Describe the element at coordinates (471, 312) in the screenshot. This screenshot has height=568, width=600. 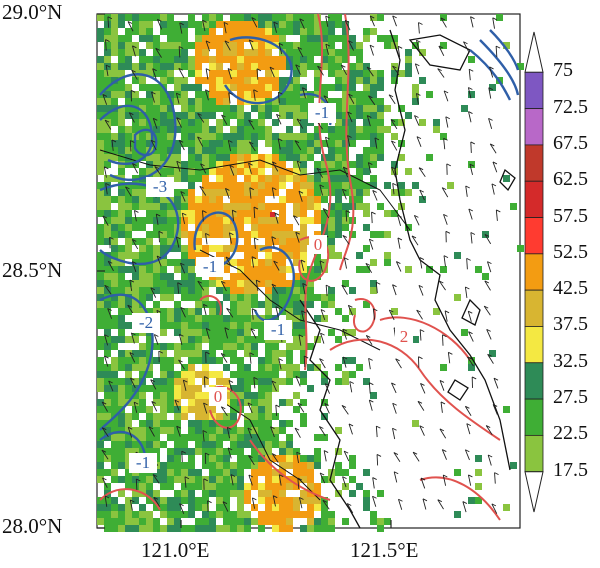
I see `island-outline` at that location.